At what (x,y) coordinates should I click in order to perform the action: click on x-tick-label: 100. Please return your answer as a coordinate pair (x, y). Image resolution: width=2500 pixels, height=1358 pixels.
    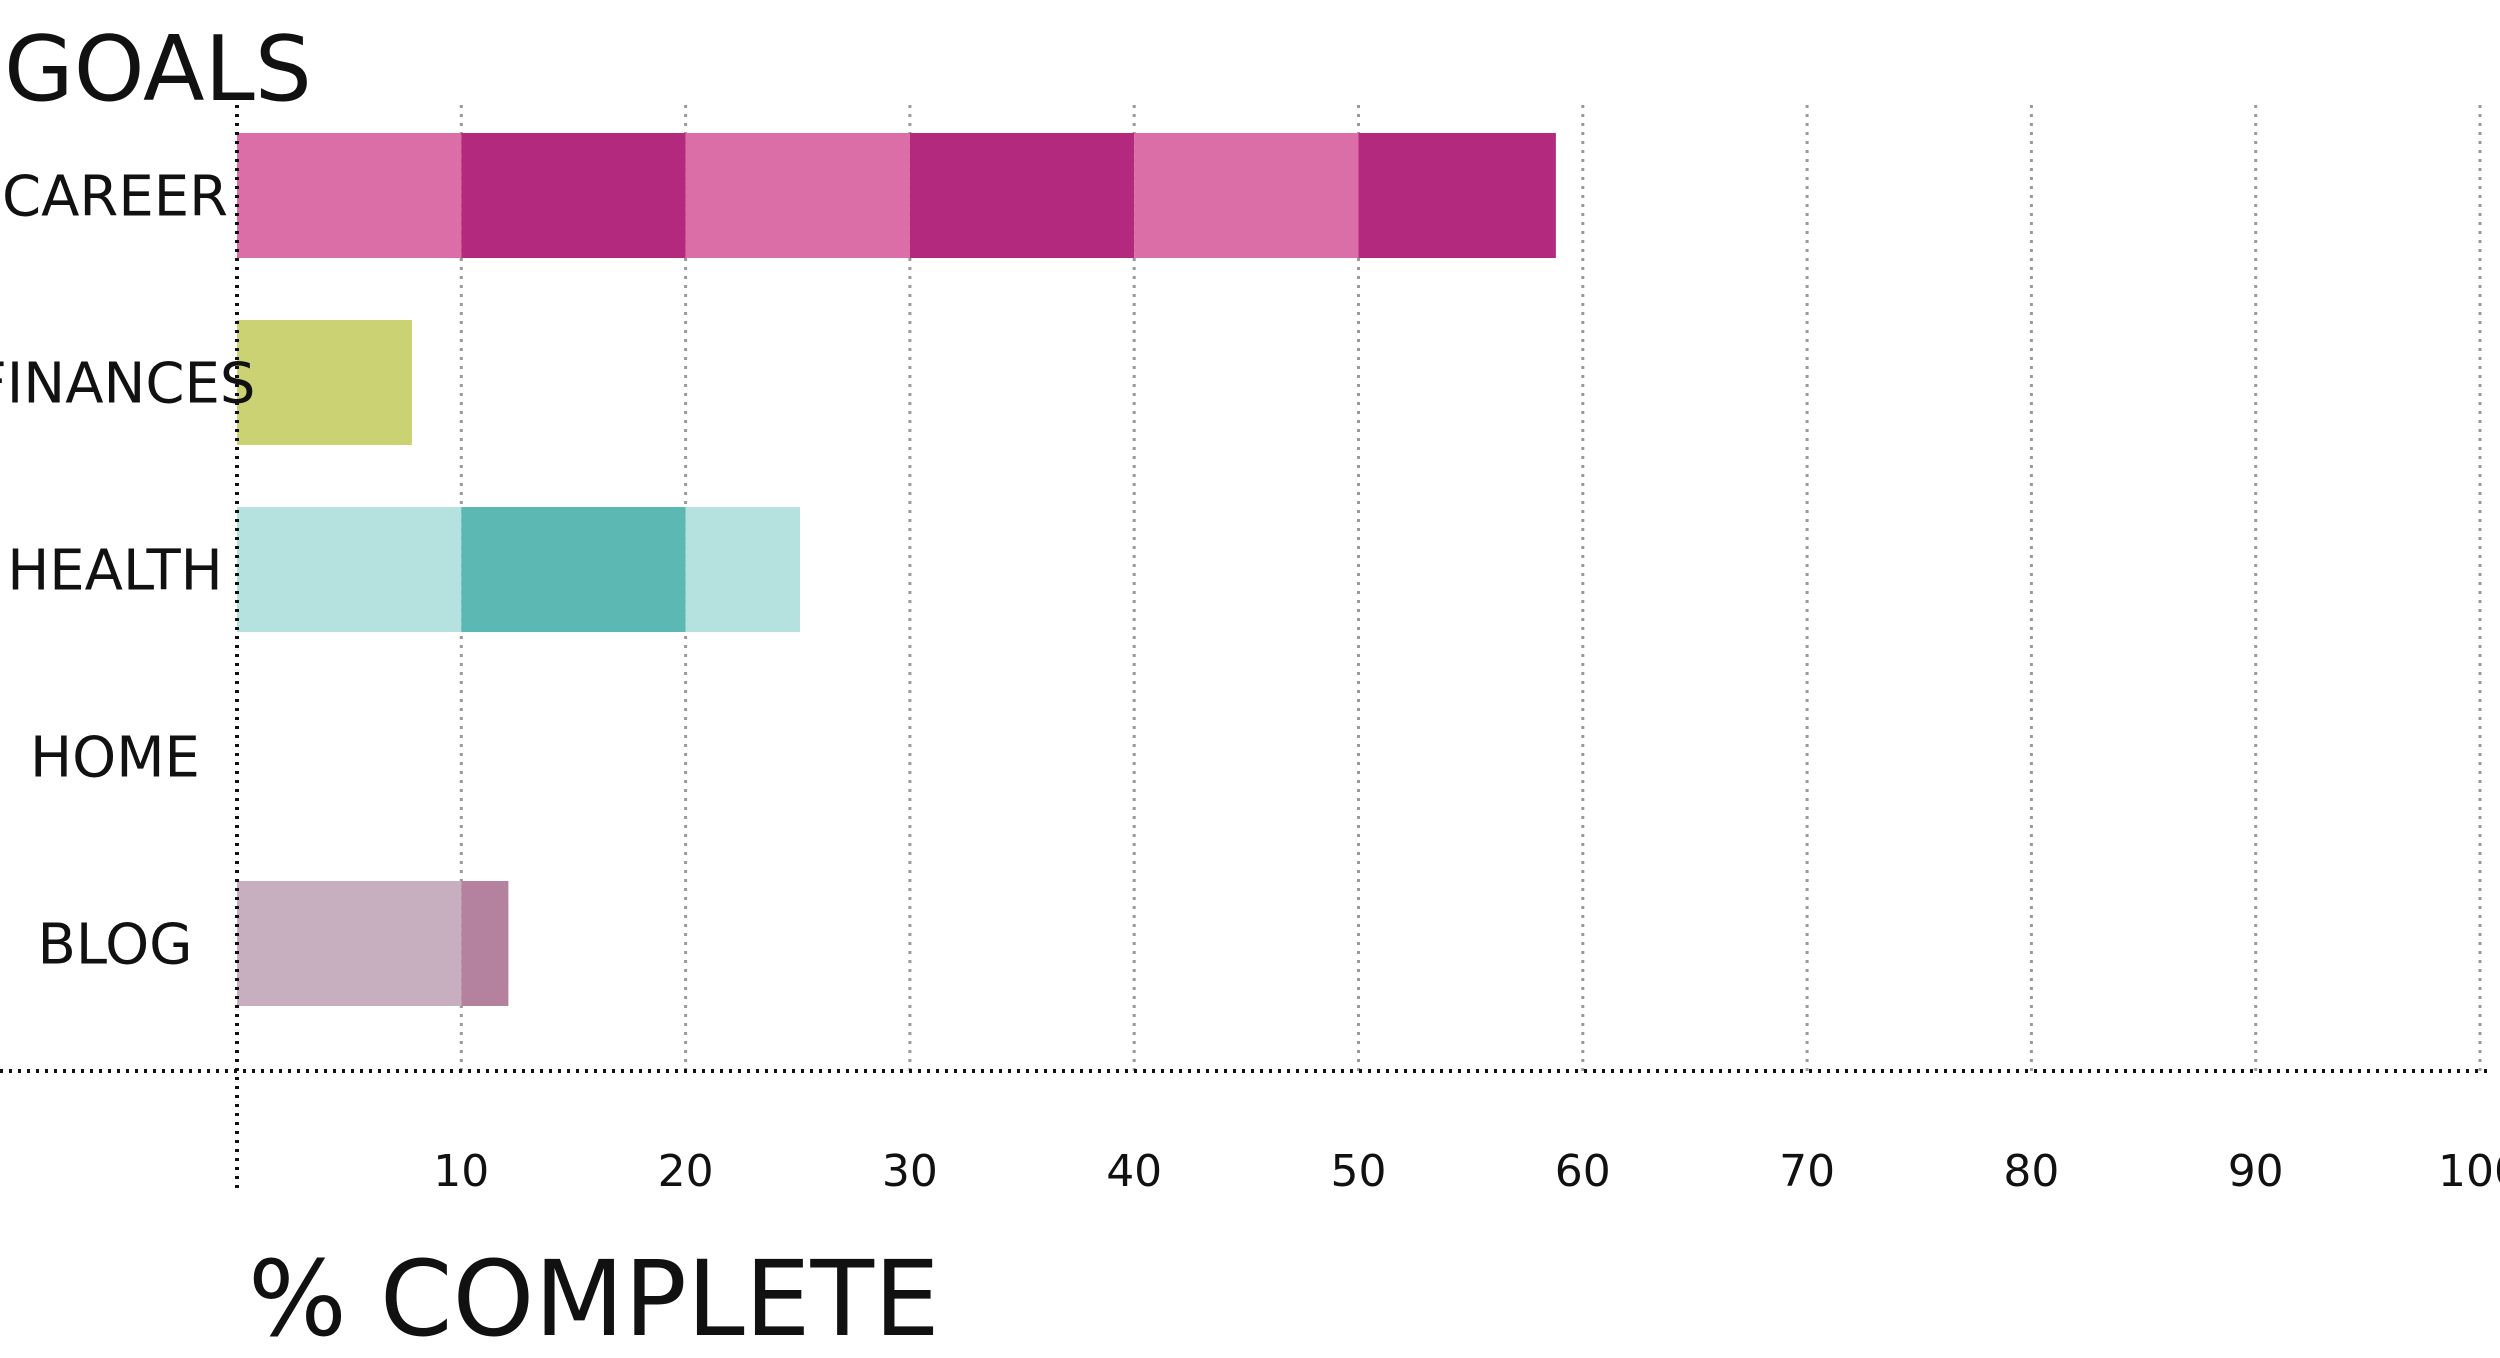
    Looking at the image, I should click on (2469, 1171).